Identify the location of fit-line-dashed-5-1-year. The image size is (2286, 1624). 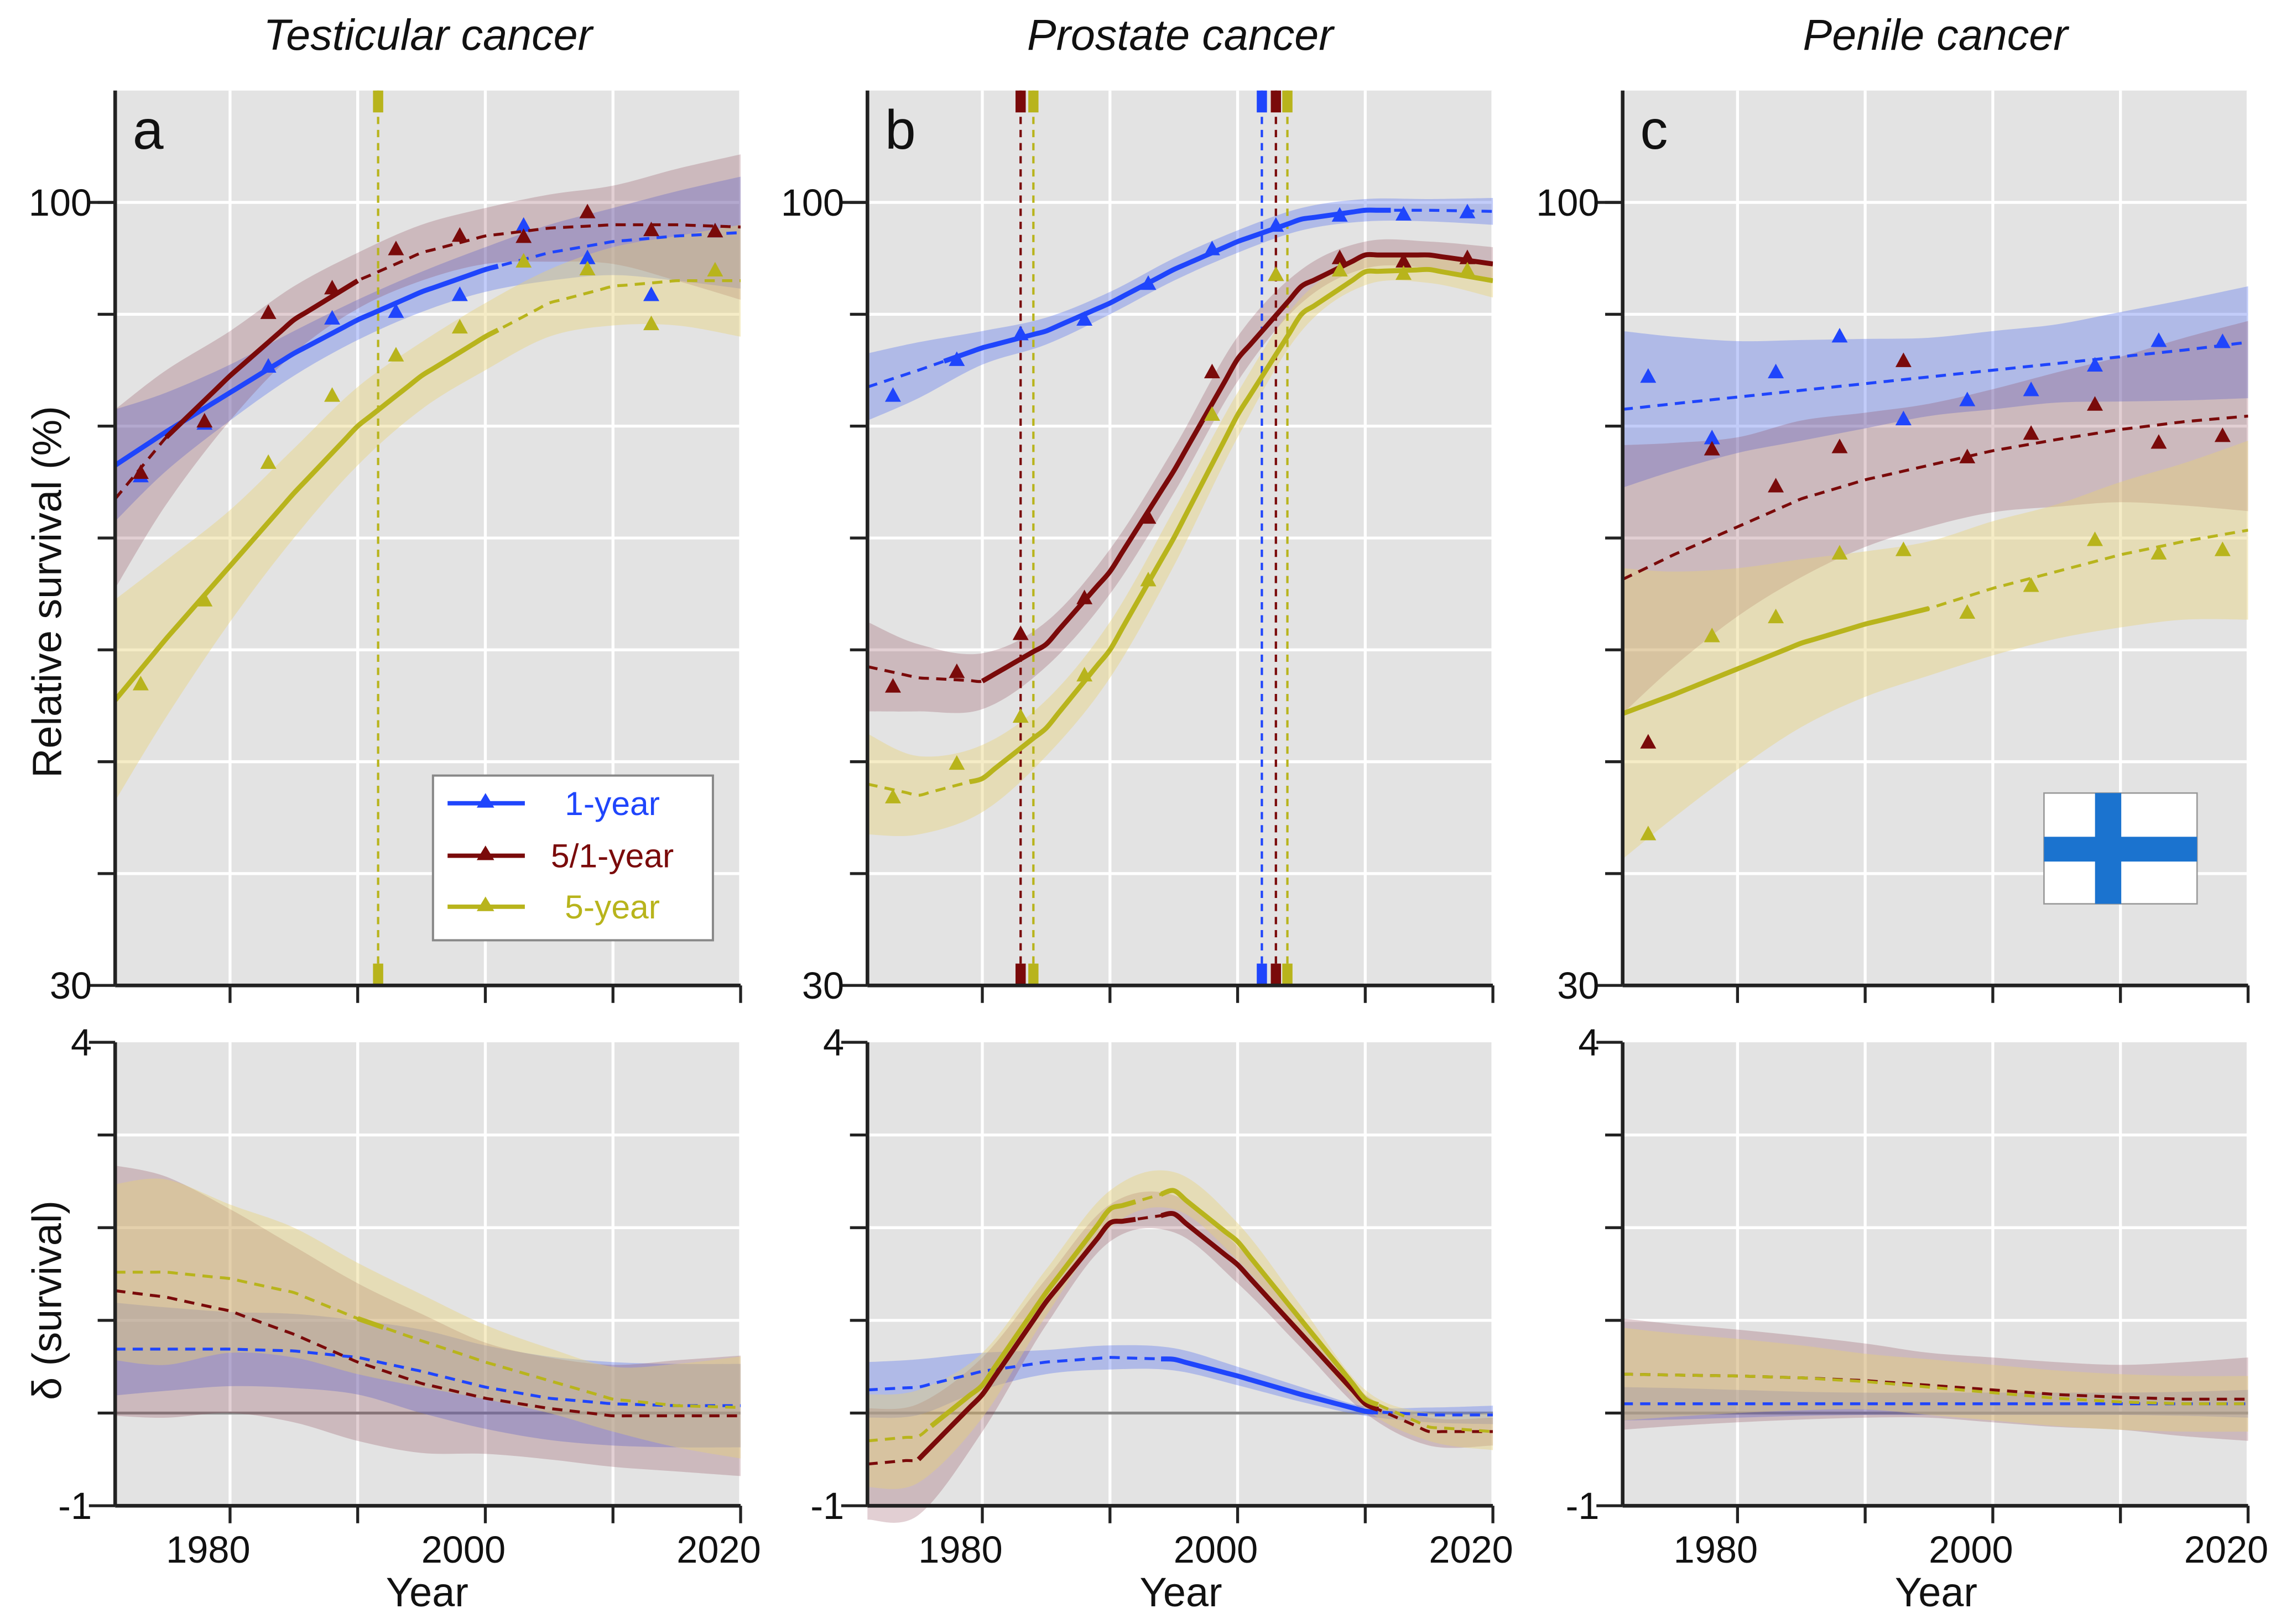
(1935, 497).